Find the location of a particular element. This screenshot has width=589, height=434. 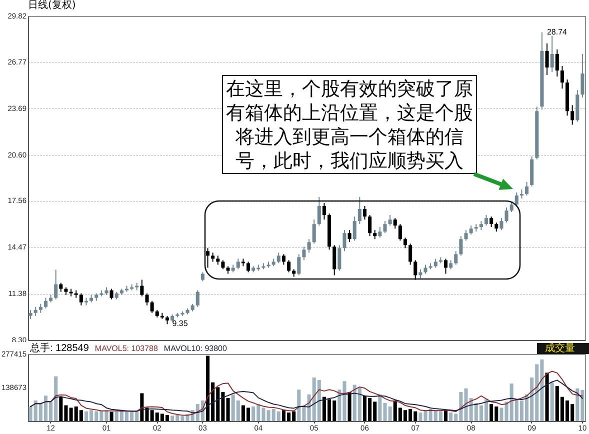

text: MAVOL10: 93800 is located at coordinates (196, 348).